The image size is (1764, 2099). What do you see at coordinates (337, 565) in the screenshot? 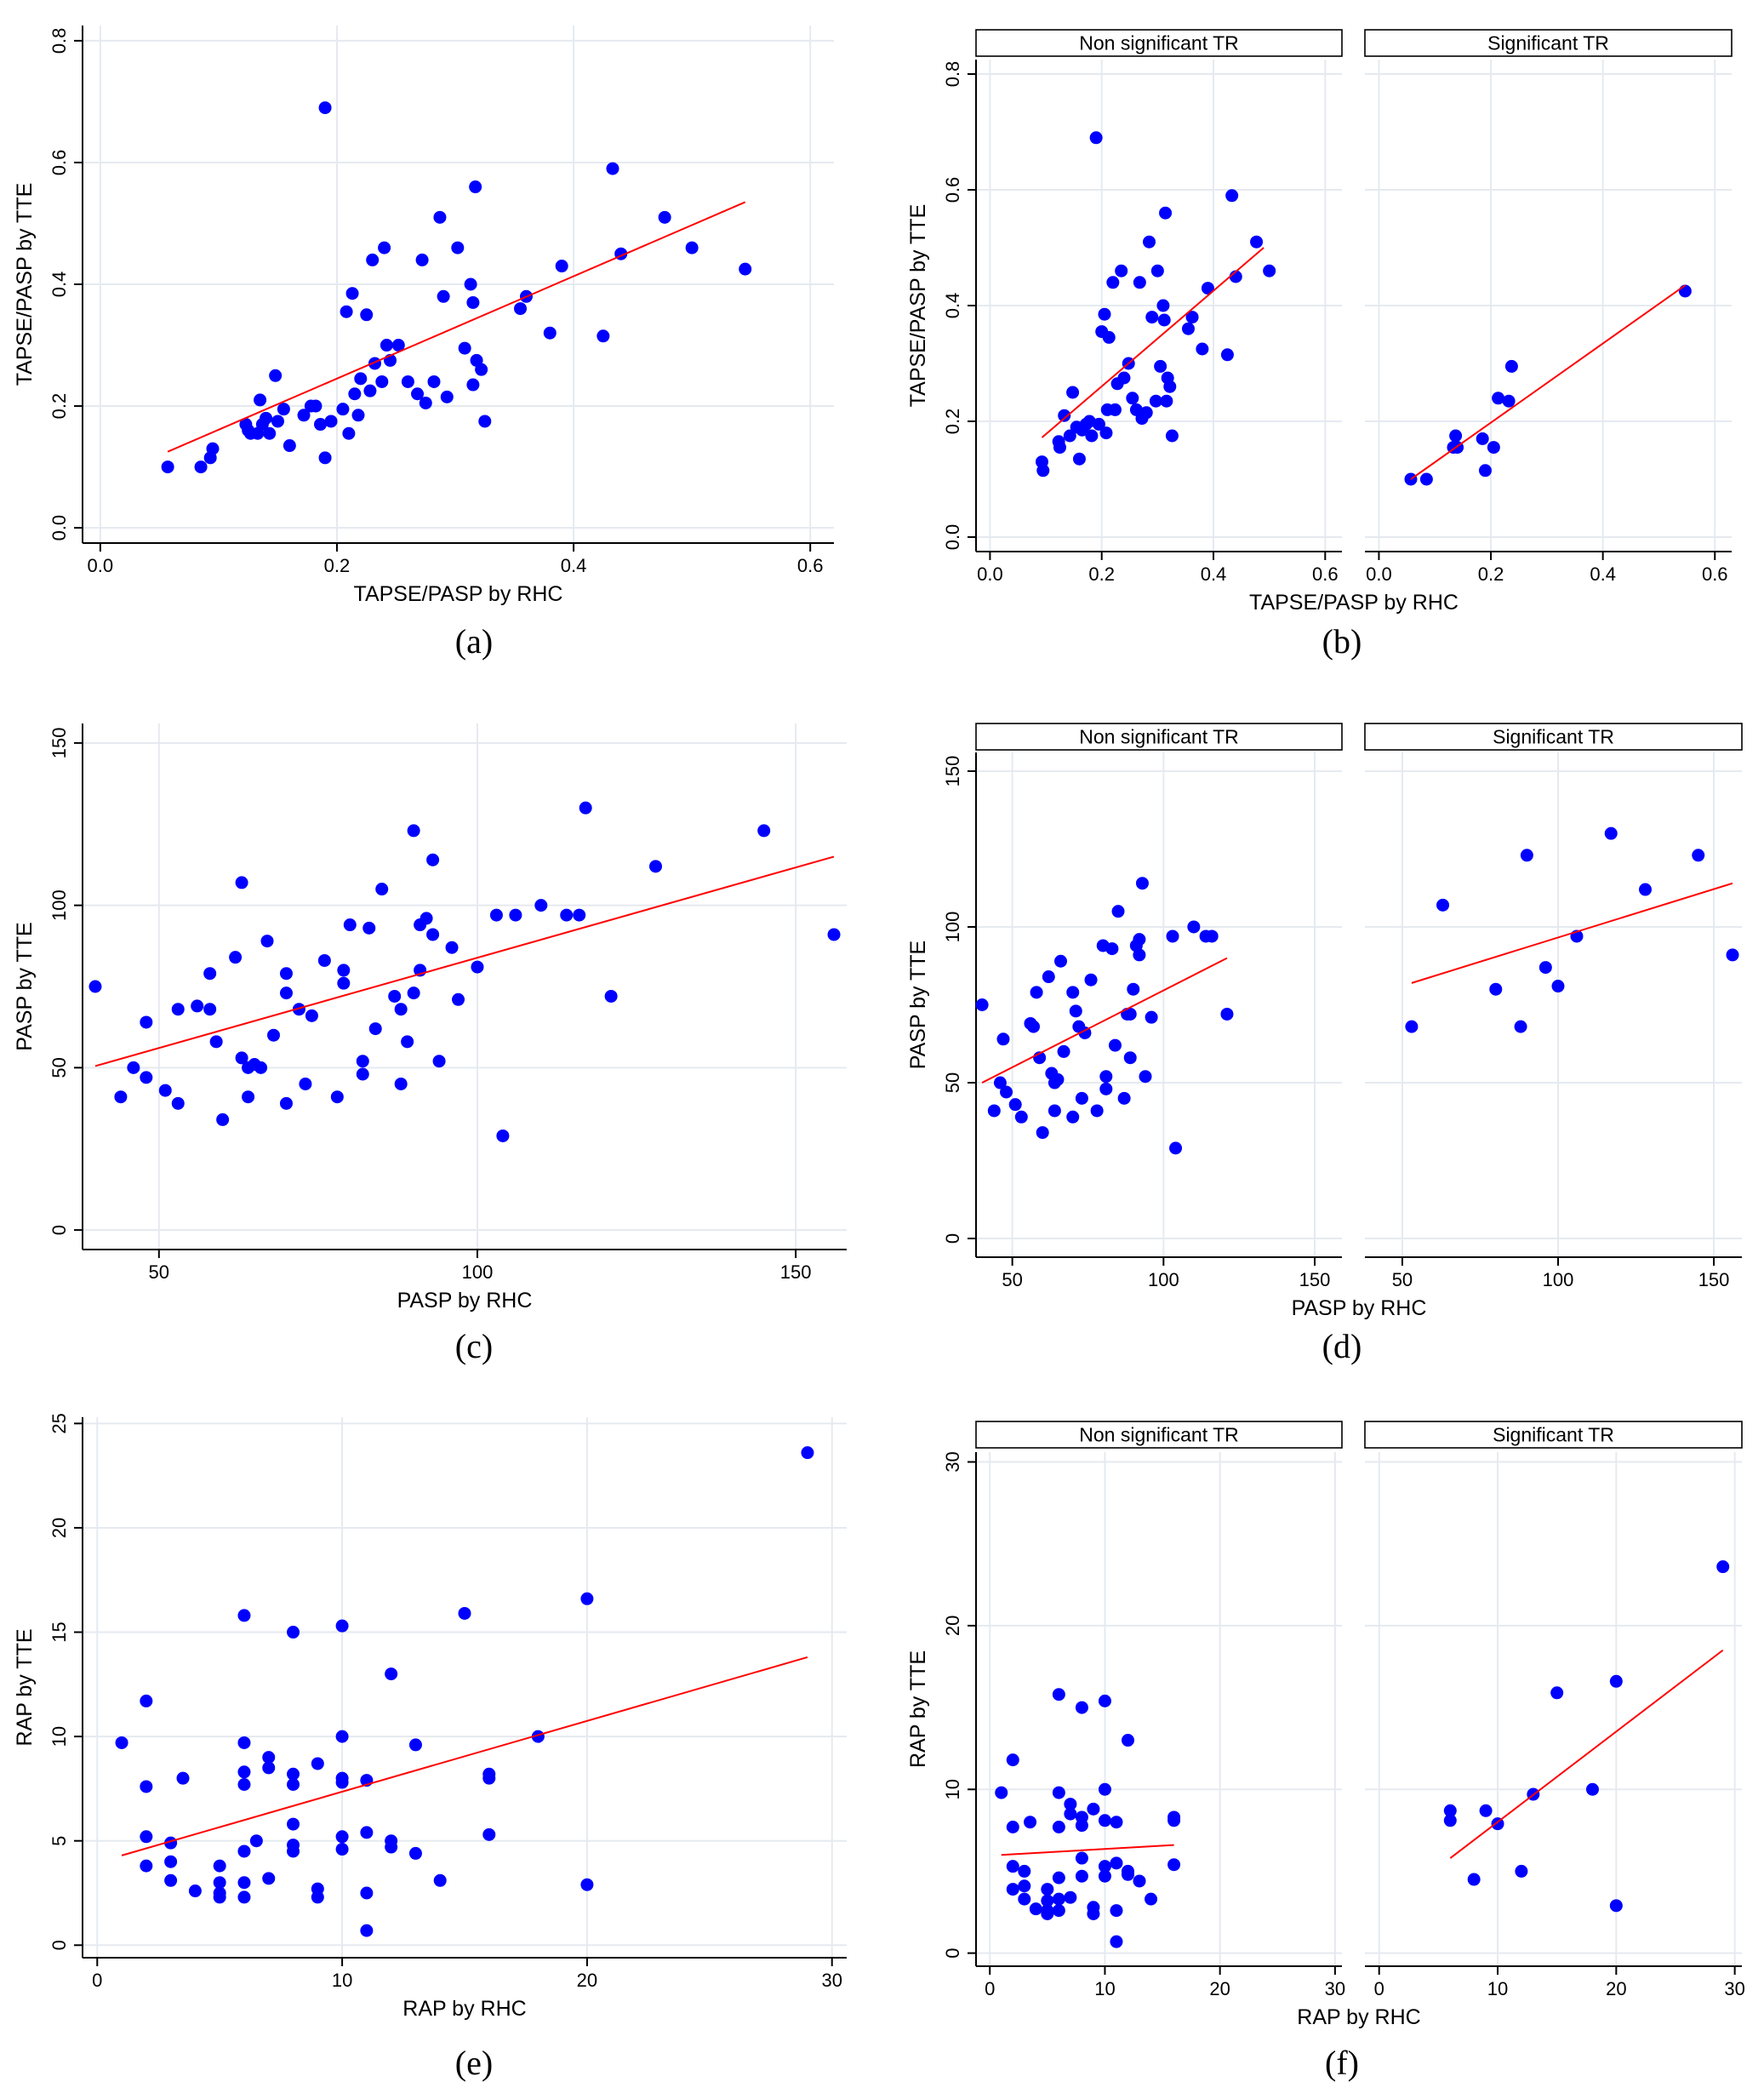
I see `x-tick-label-a-1: 0.2` at bounding box center [337, 565].